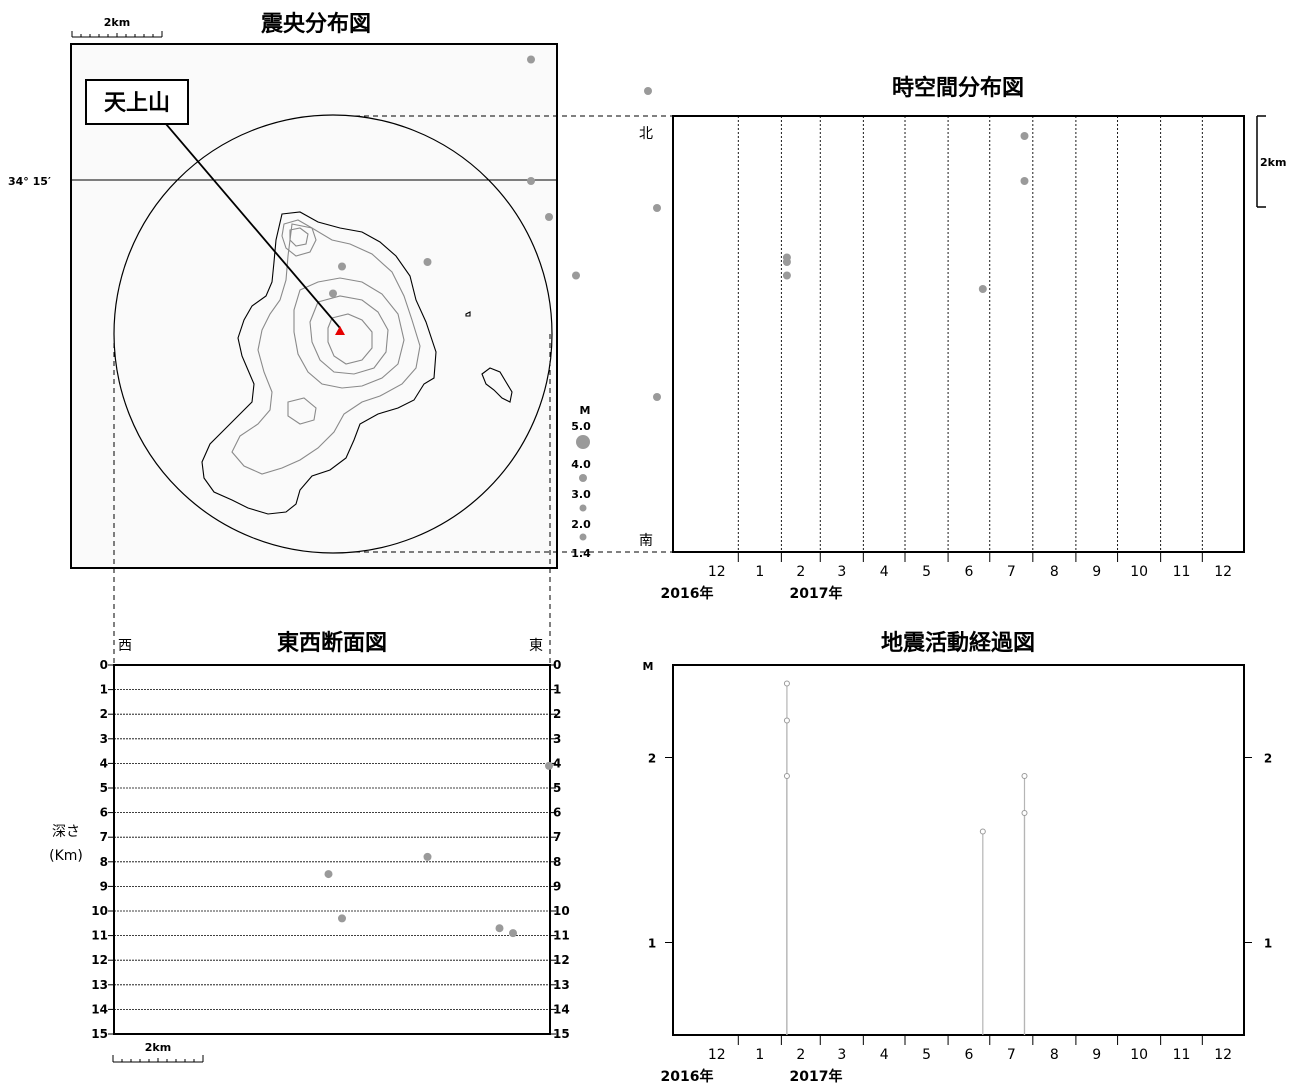 The height and width of the screenshot is (1091, 1305). Describe the element at coordinates (557, 886) in the screenshot. I see `depth-tick-label: 9` at that location.